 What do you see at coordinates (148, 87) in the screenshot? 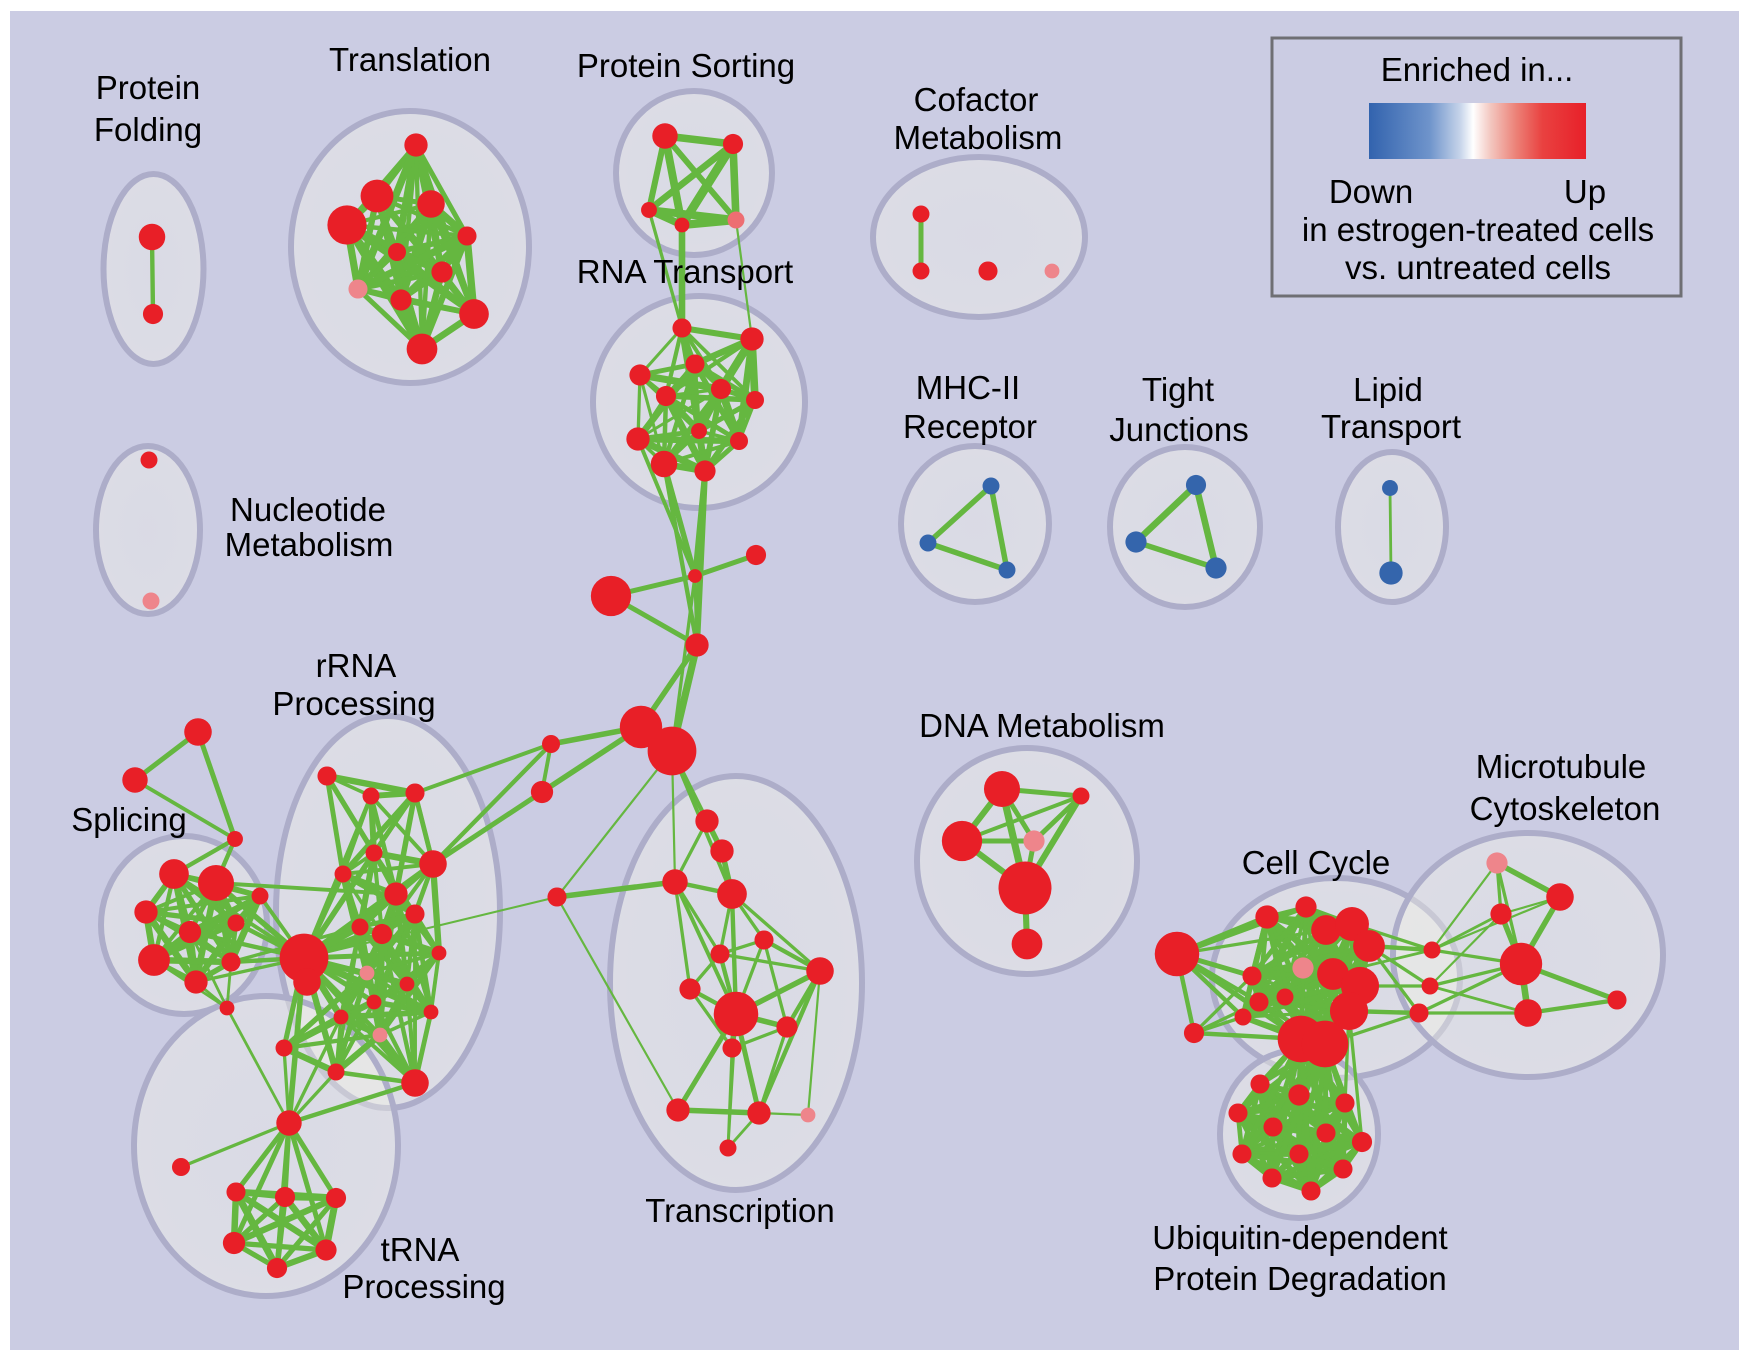
I see `svg-text: Protein` at bounding box center [148, 87].